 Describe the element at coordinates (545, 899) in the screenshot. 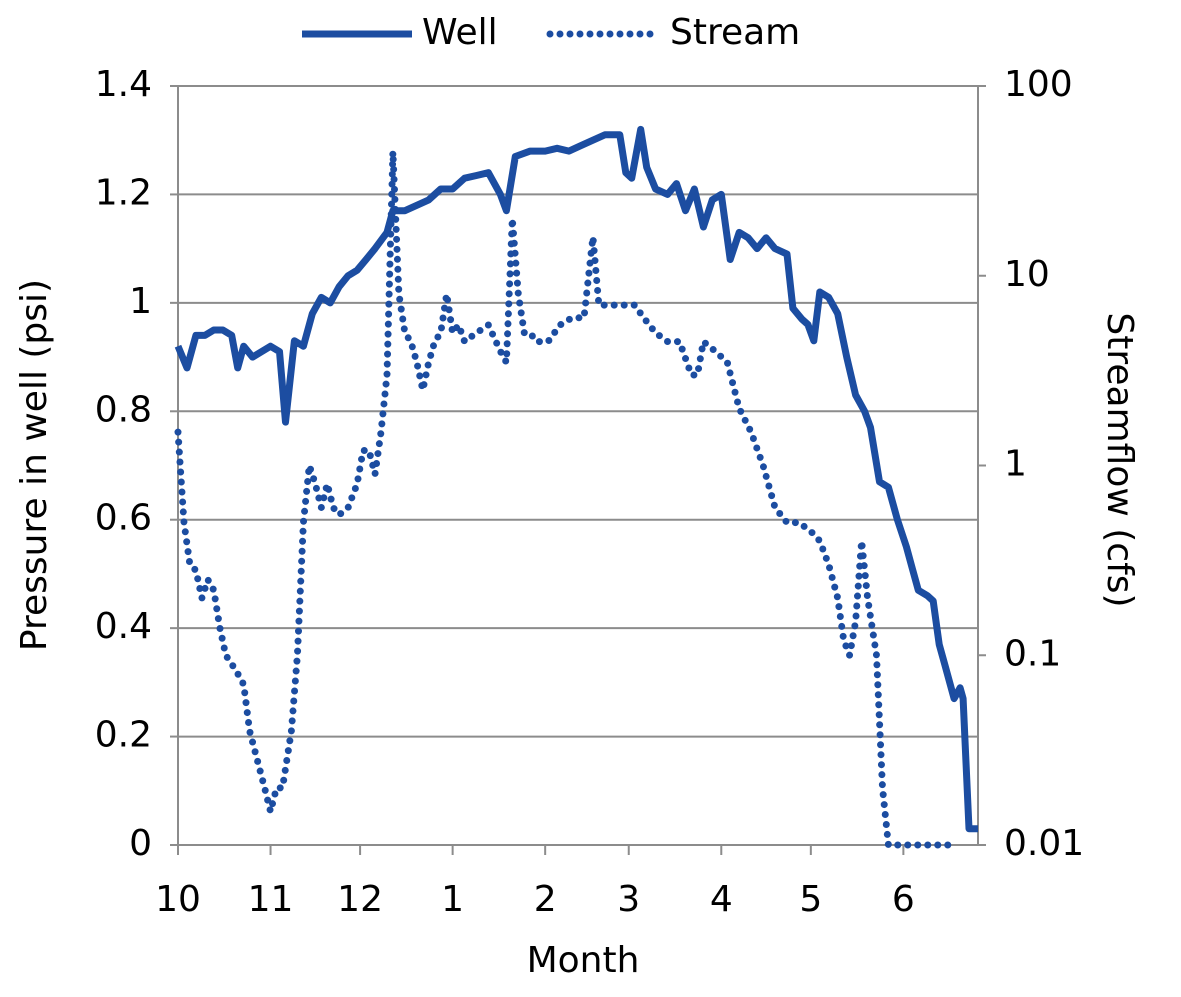

I see `x-tick-label: 2` at that location.